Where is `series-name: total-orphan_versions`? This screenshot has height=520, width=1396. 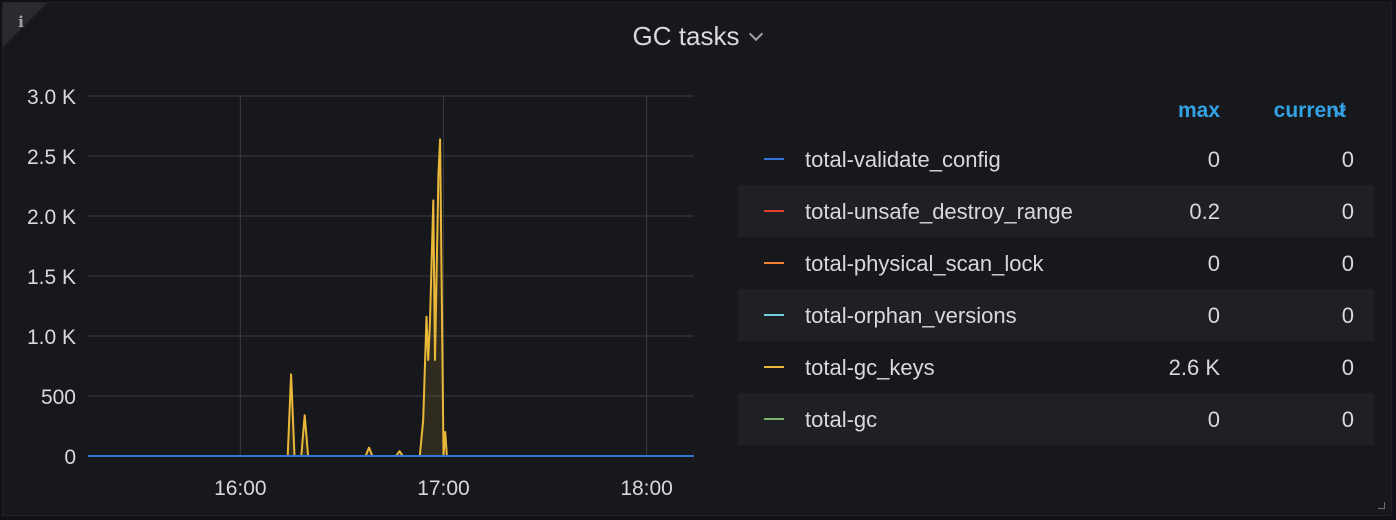
series-name: total-orphan_versions is located at coordinates (911, 315).